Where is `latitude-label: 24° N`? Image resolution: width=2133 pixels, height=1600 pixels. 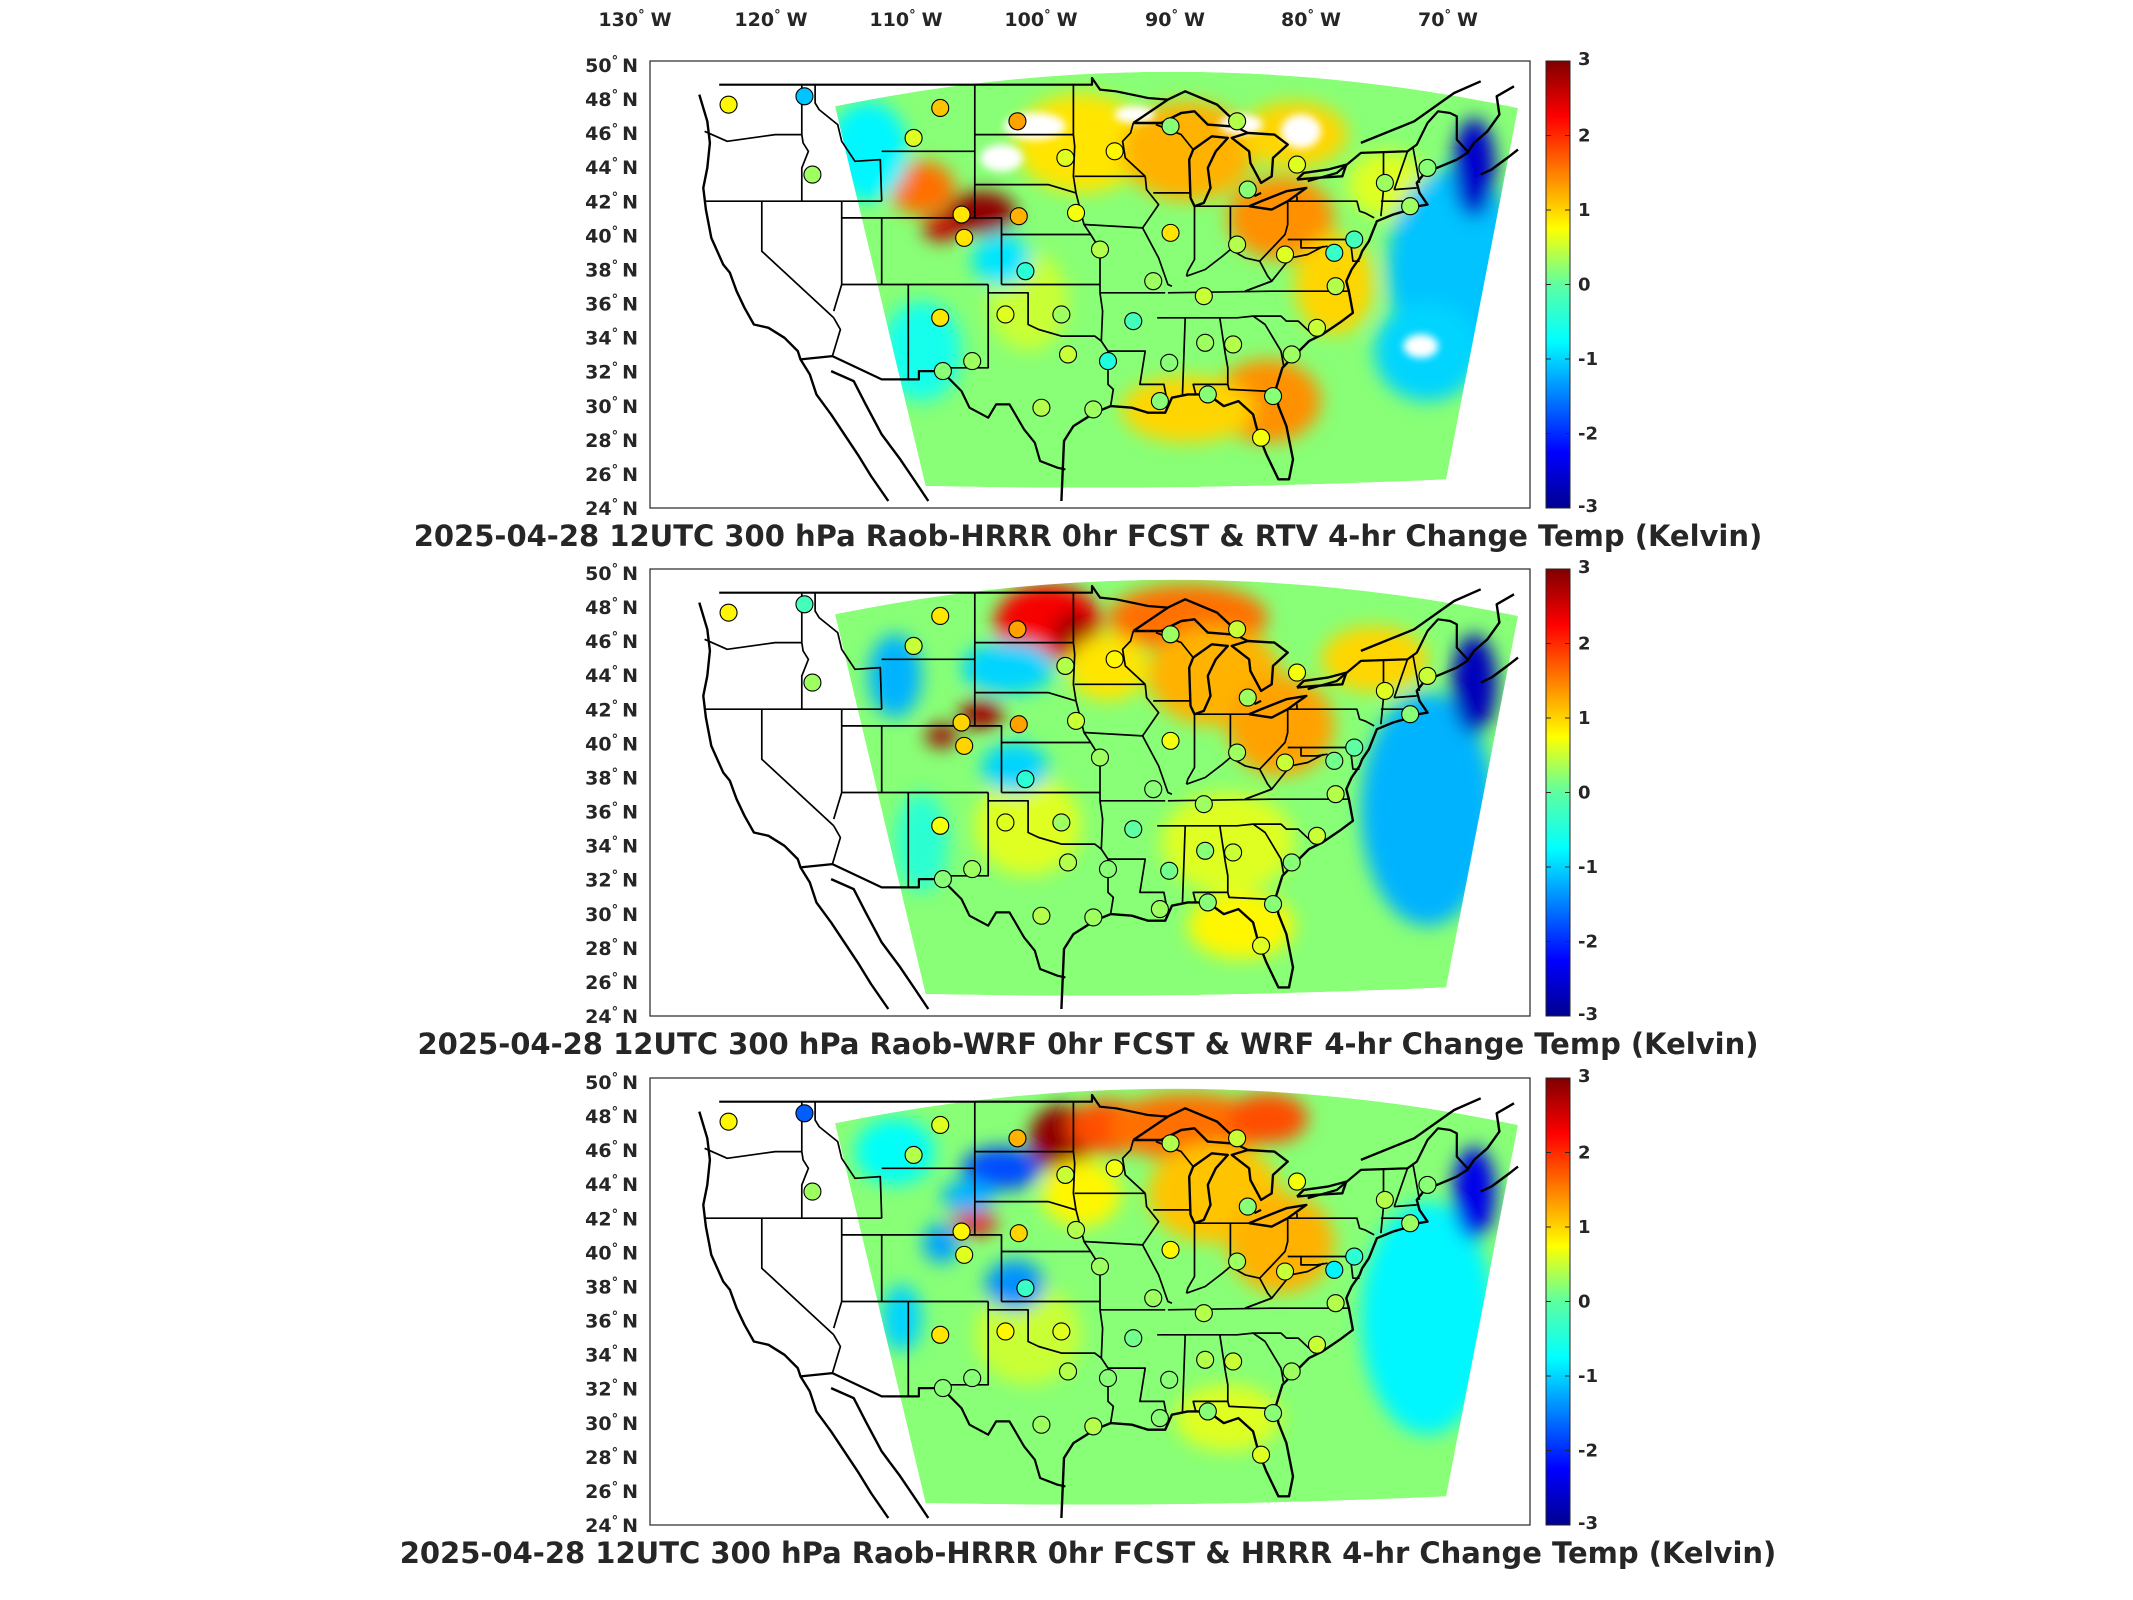 latitude-label: 24° N is located at coordinates (611, 1016).